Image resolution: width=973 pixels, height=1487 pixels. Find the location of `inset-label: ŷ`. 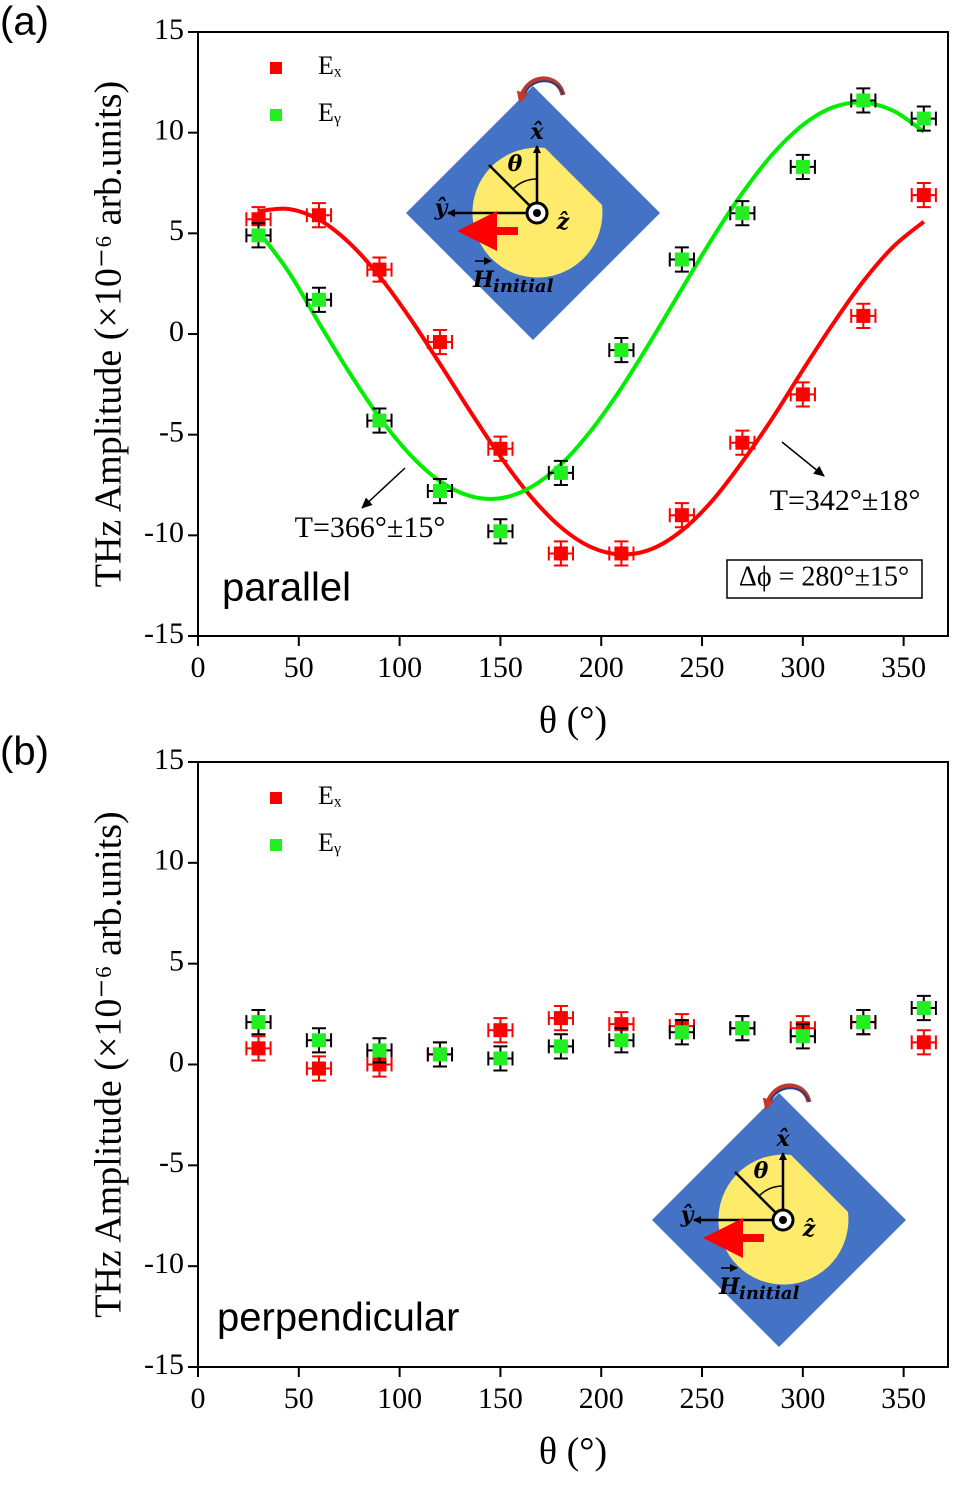

inset-label: ŷ is located at coordinates (442, 208).